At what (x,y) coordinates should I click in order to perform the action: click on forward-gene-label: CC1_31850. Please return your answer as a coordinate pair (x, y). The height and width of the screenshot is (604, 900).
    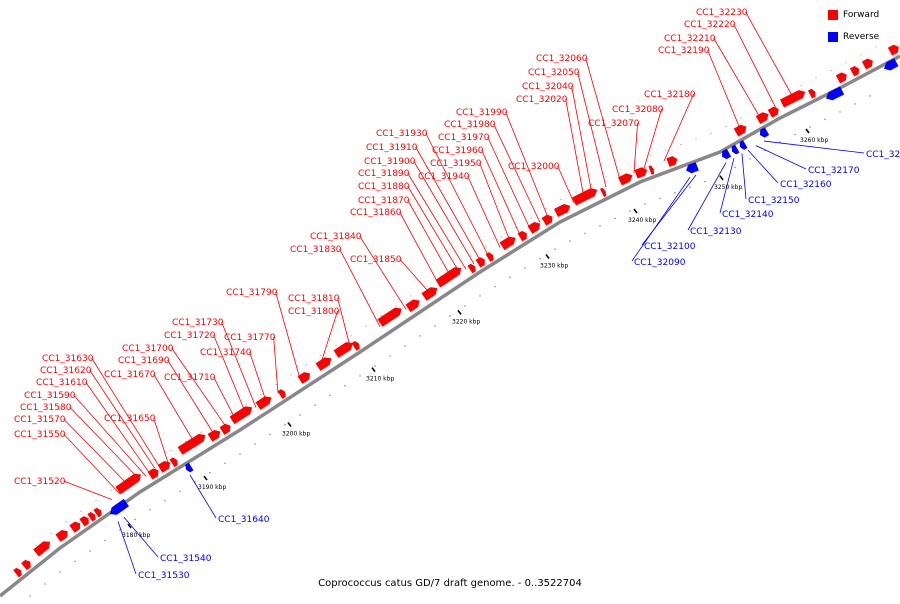
    Looking at the image, I should click on (376, 260).